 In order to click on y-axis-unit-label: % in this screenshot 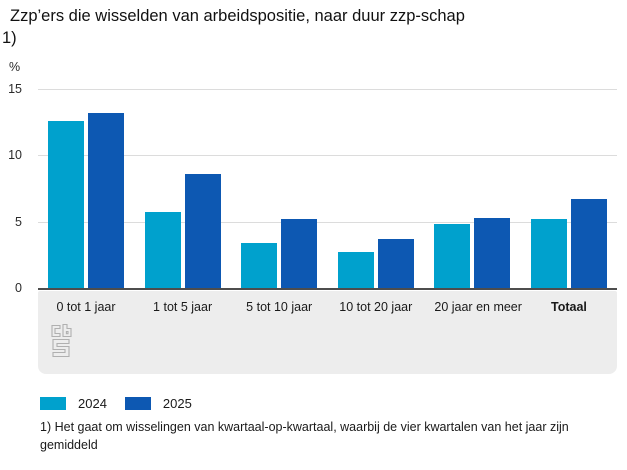, I will do `click(15, 67)`.